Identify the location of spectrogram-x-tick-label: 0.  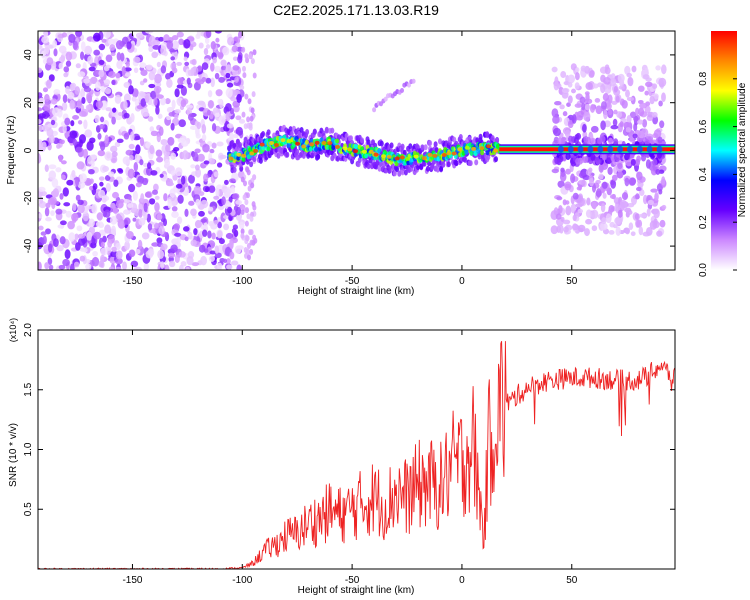
(462, 281).